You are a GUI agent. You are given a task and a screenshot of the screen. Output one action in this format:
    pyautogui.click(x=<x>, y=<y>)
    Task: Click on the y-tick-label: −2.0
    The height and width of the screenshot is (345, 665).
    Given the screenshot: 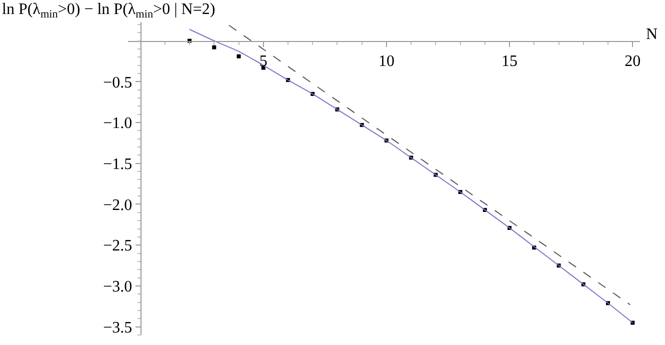 What is the action you would take?
    pyautogui.click(x=117, y=205)
    